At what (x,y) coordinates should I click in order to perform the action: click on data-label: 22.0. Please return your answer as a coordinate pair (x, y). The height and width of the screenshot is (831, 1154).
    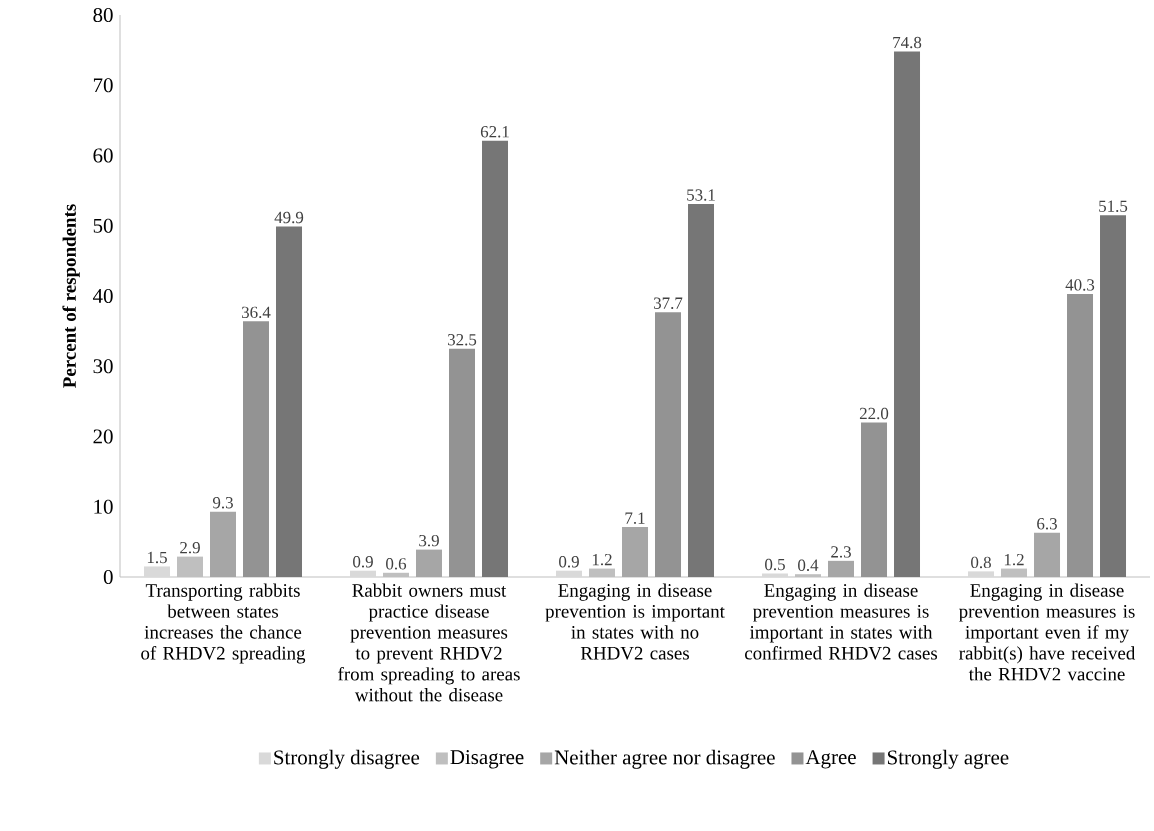
    Looking at the image, I should click on (874, 413).